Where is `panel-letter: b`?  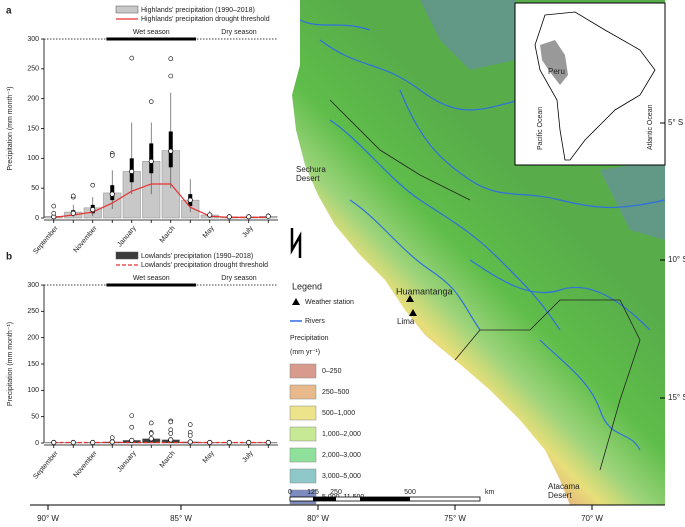 panel-letter: b is located at coordinates (9, 257).